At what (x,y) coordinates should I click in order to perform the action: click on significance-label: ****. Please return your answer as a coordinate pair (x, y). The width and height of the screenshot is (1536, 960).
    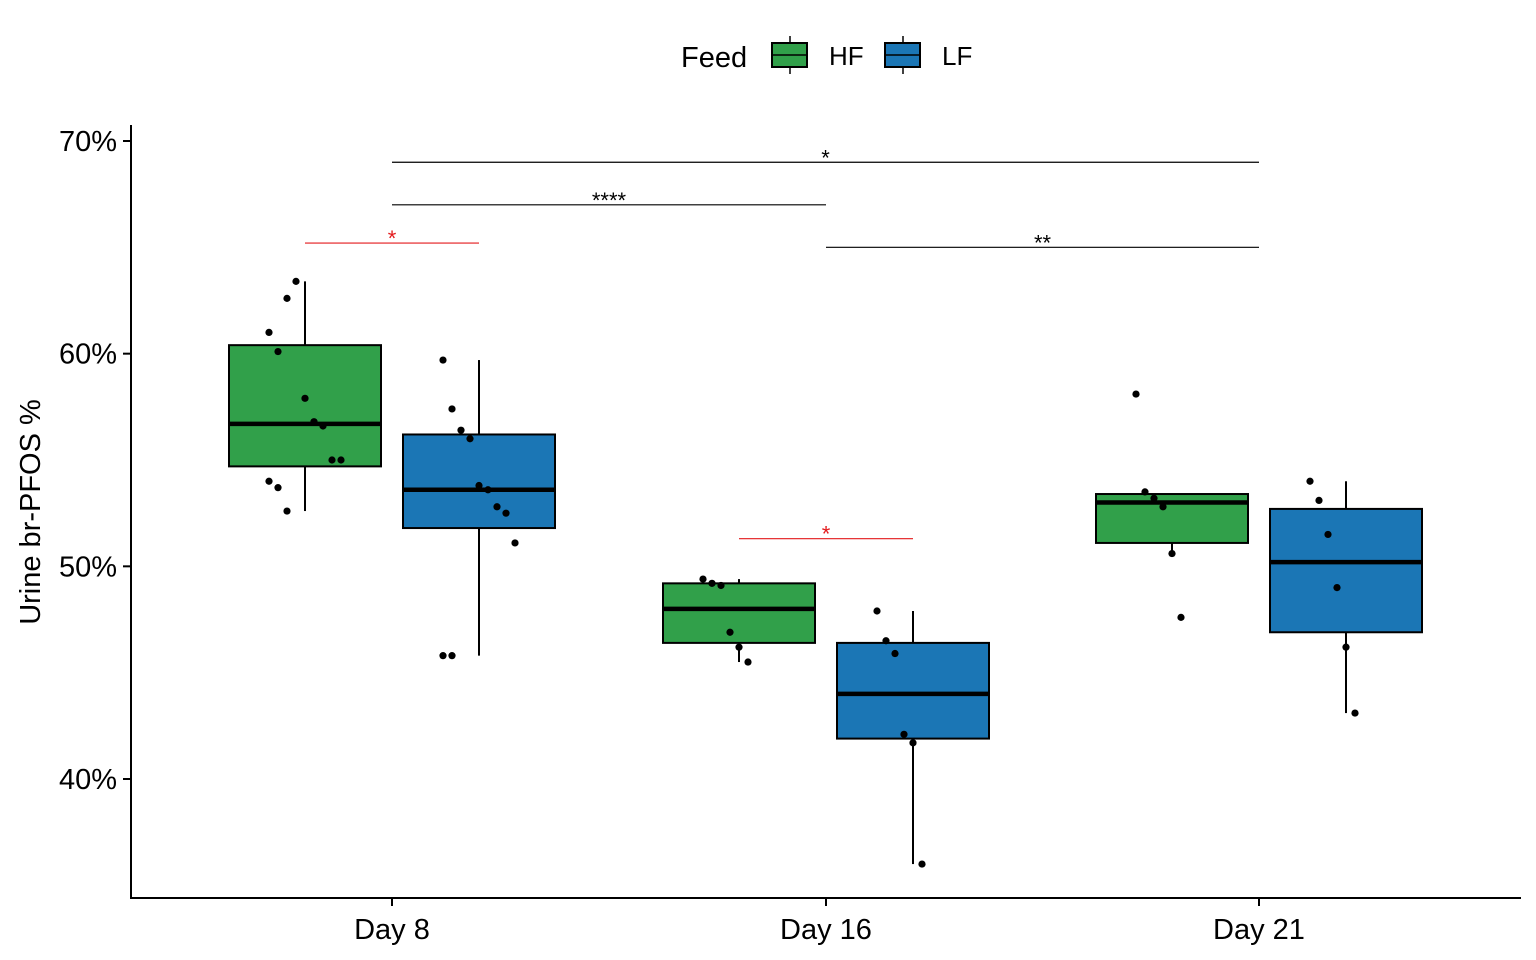
    Looking at the image, I should click on (609, 200).